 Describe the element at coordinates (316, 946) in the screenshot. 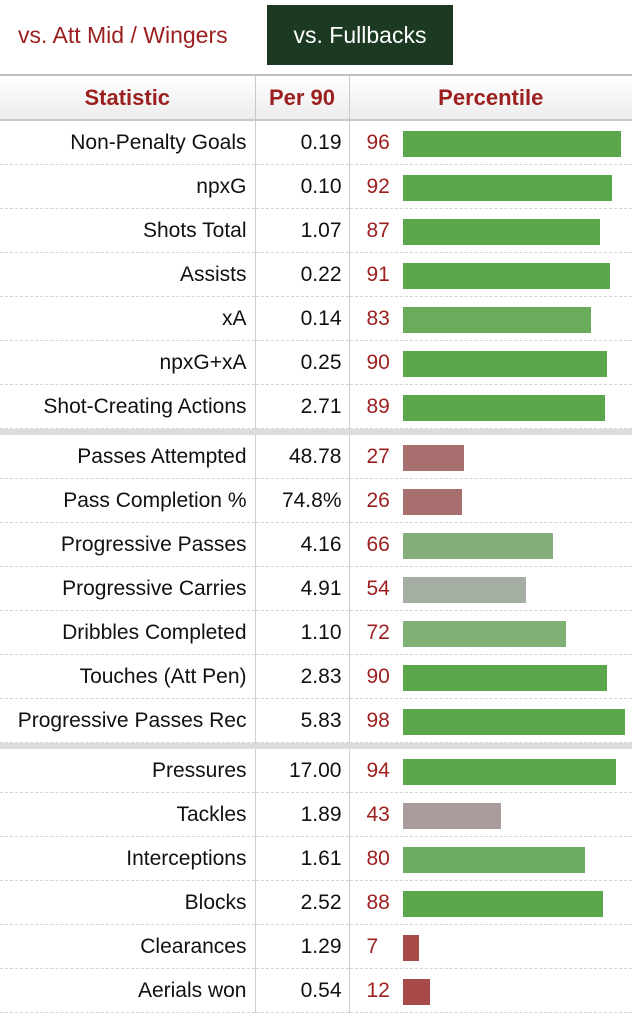

I see `table-row: Clearances 1.29 7` at that location.